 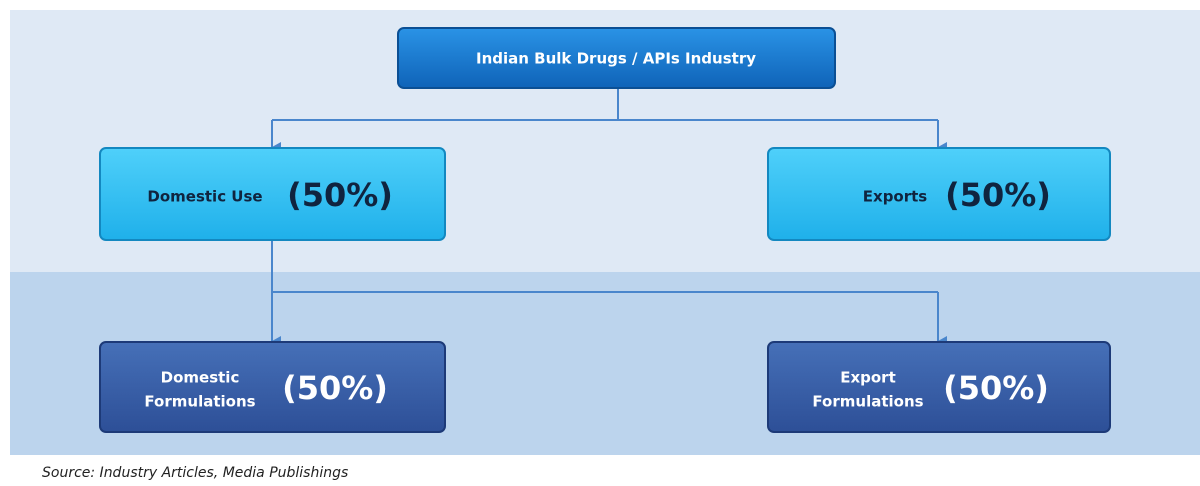 What do you see at coordinates (204, 197) in the screenshot?
I see `node-label: Domestic Use` at bounding box center [204, 197].